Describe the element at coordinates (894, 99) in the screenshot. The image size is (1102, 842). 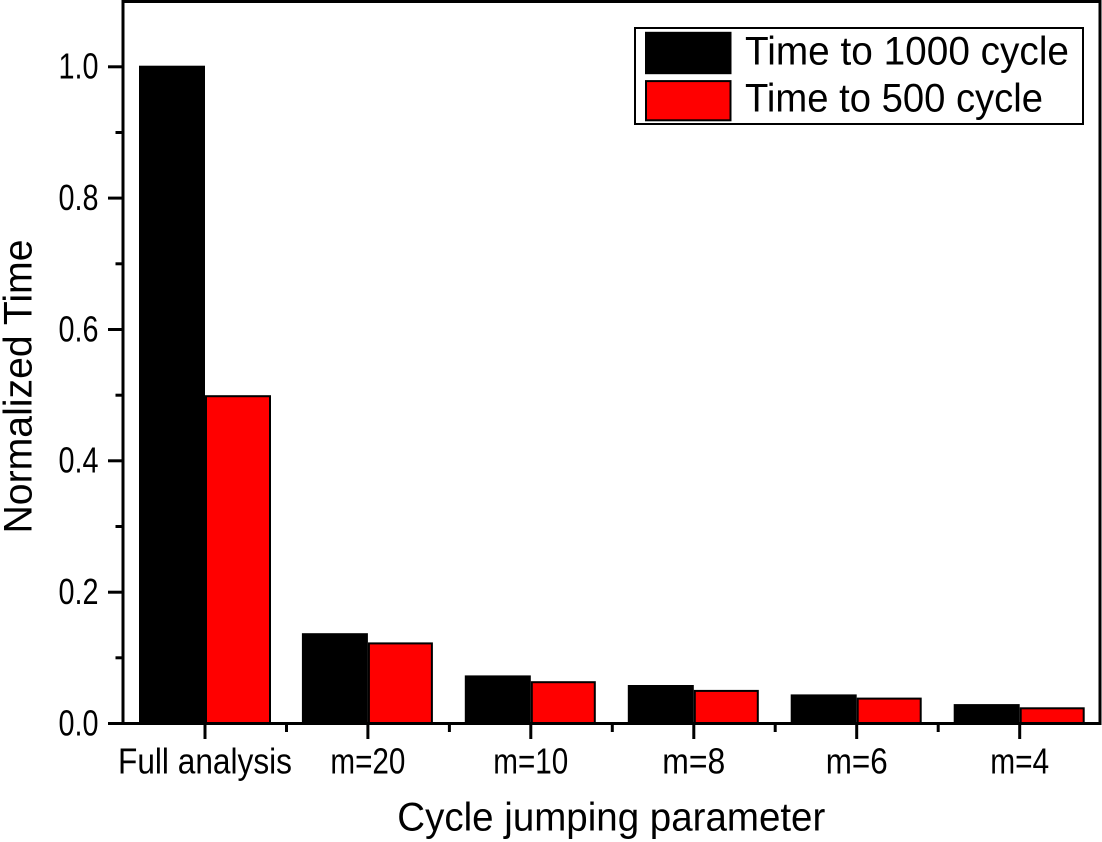
I see `svg-text: Time to 500 cycle` at that location.